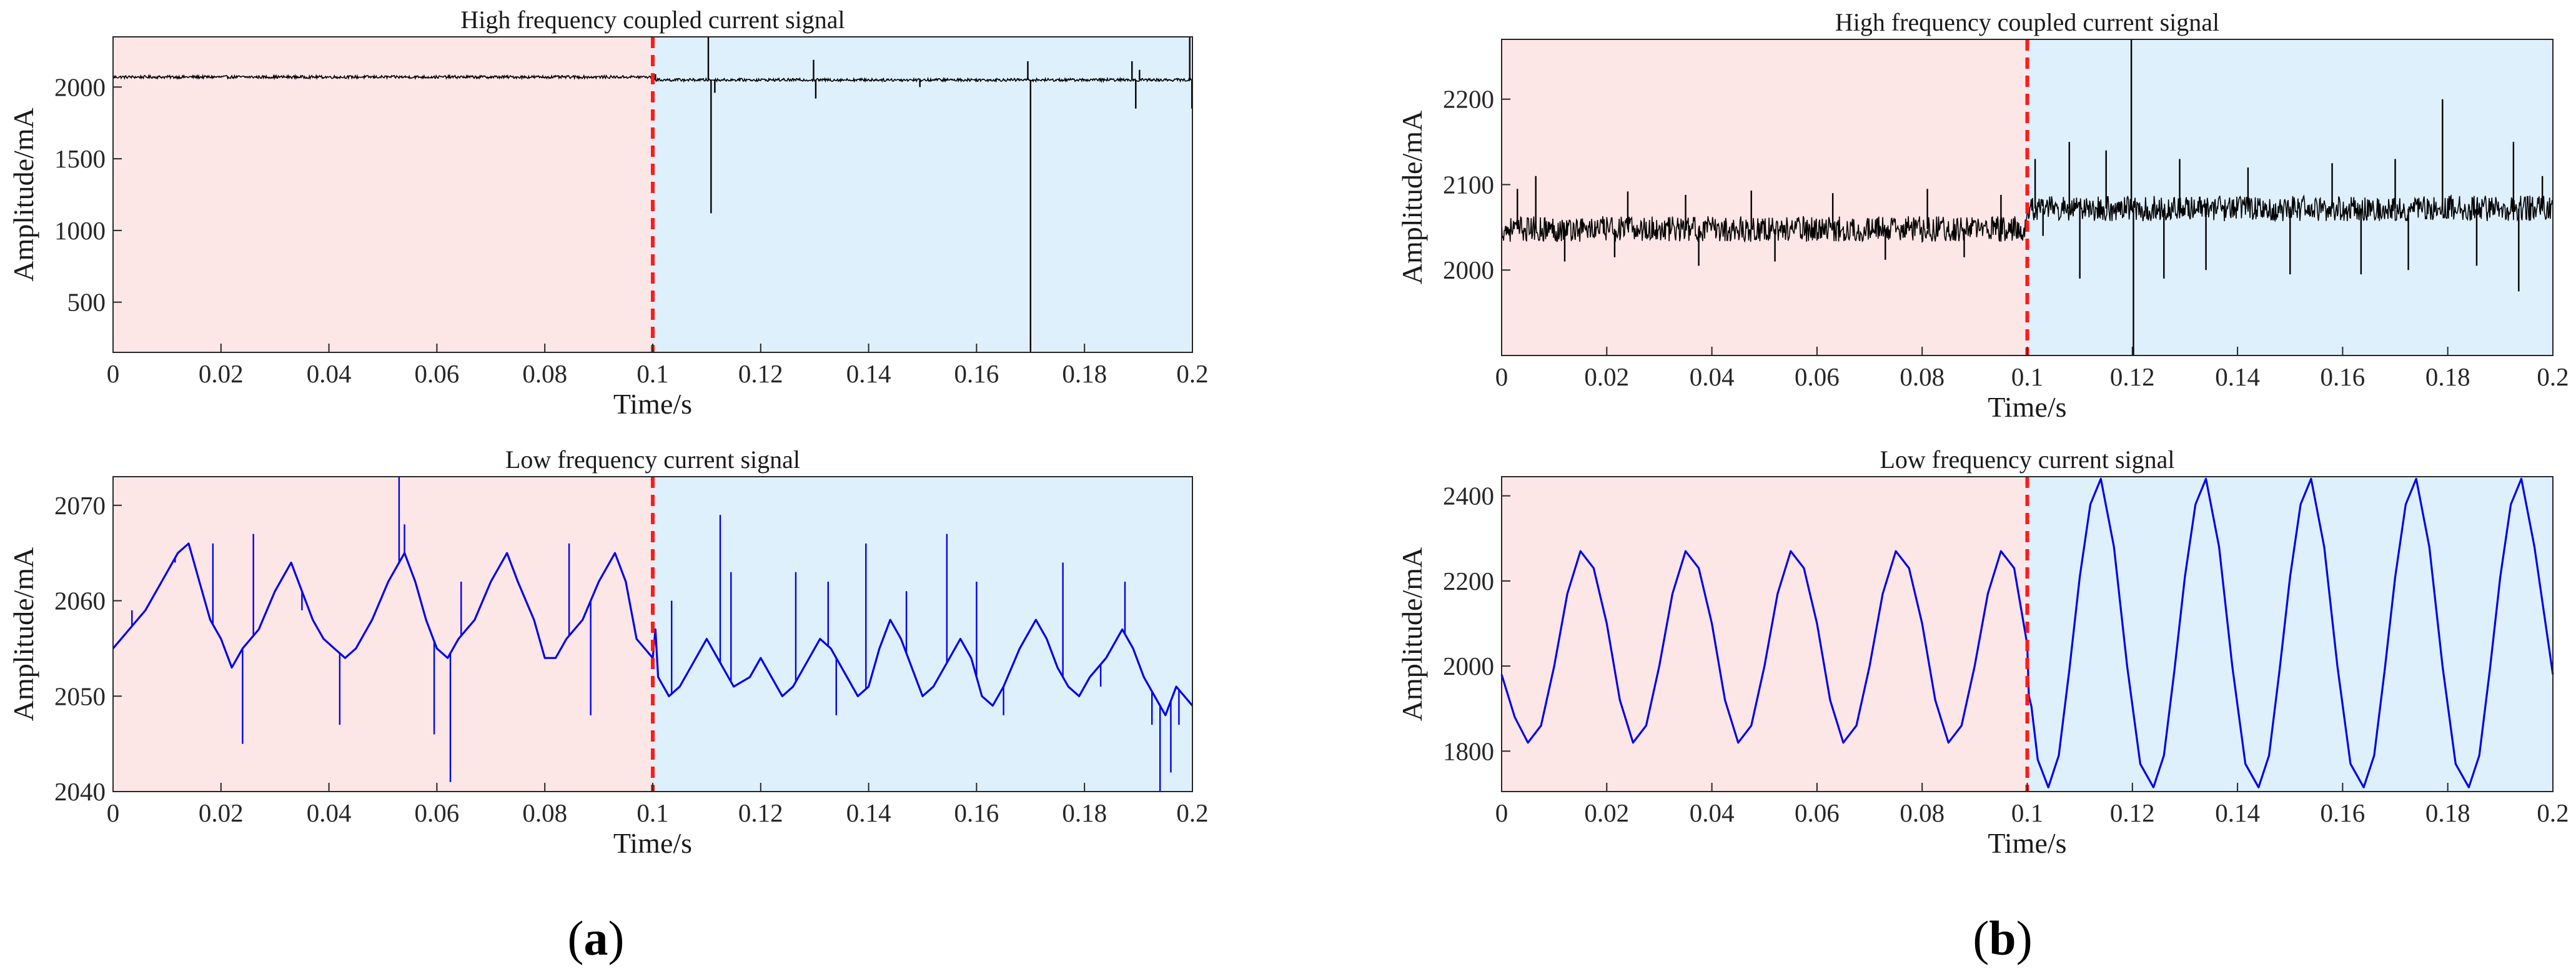  Describe the element at coordinates (2027, 407) in the screenshot. I see `chart-b-top-xlabel: Time/s` at that location.